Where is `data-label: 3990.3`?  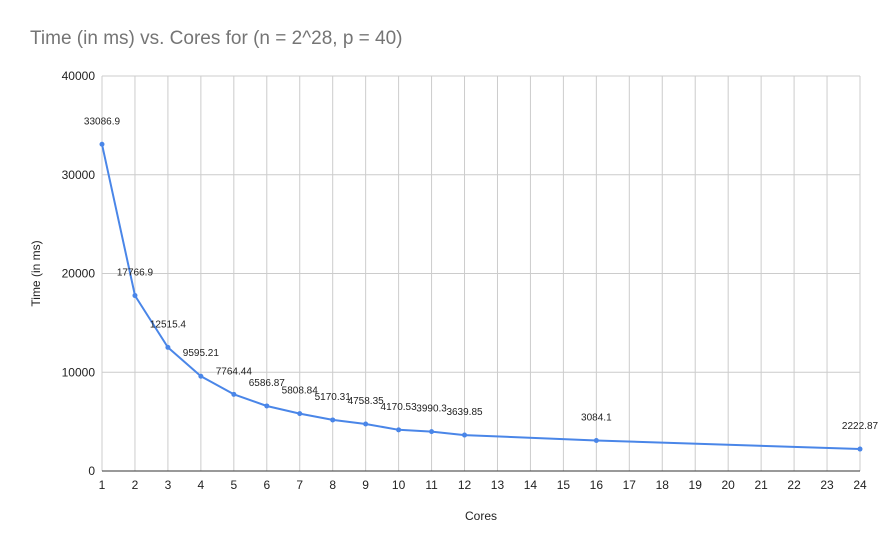
data-label: 3990.3 is located at coordinates (431, 409).